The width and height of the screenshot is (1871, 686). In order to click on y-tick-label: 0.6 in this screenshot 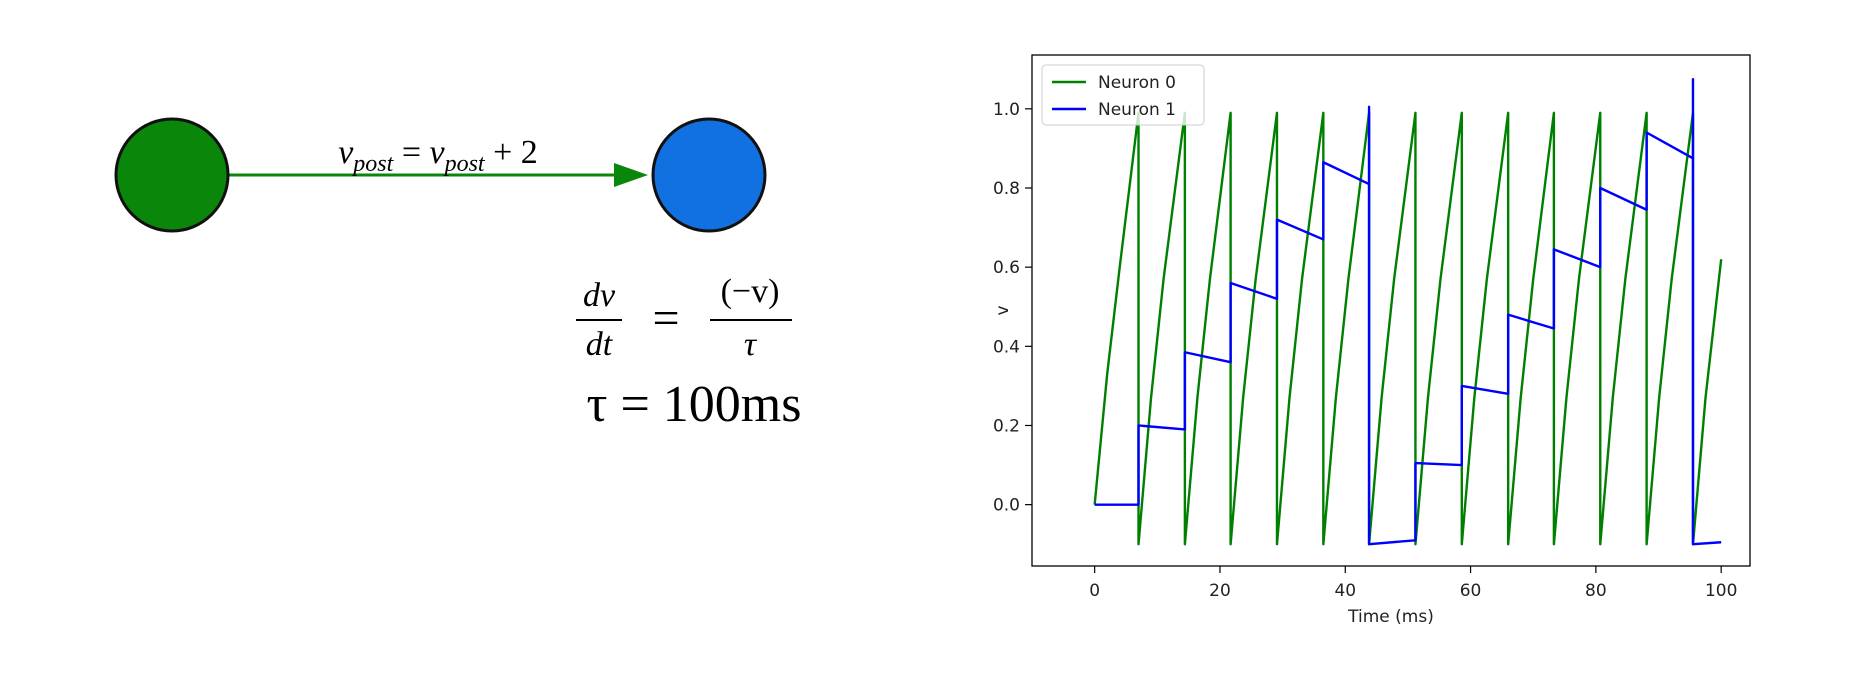, I will do `click(1006, 268)`.